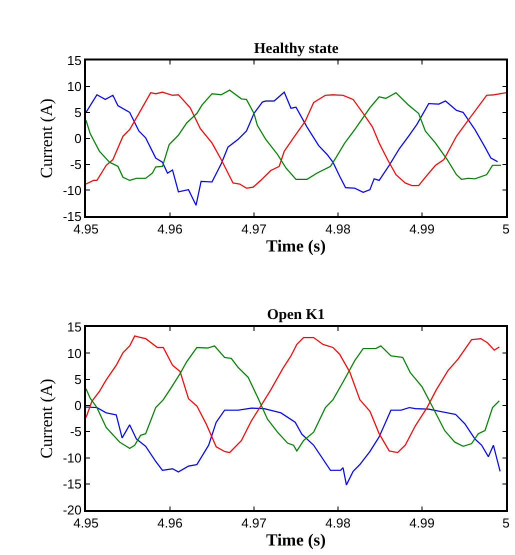 The height and width of the screenshot is (555, 515). Describe the element at coordinates (72, 510) in the screenshot. I see `y-tick-label: -20` at that location.